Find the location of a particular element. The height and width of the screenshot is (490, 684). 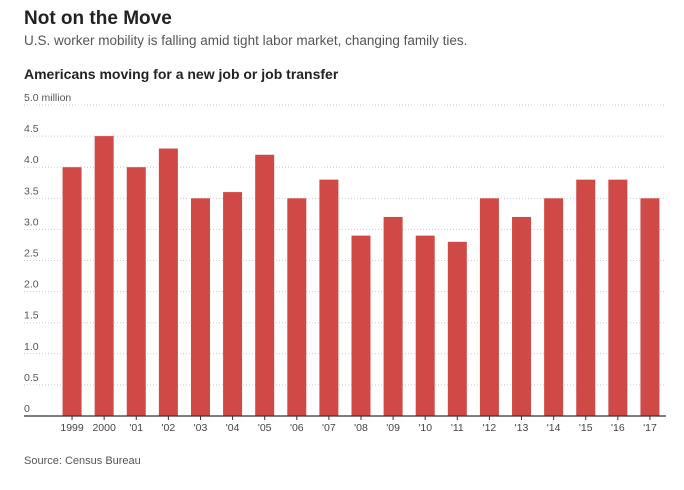

y-tick-label: 1.5 is located at coordinates (31, 316).